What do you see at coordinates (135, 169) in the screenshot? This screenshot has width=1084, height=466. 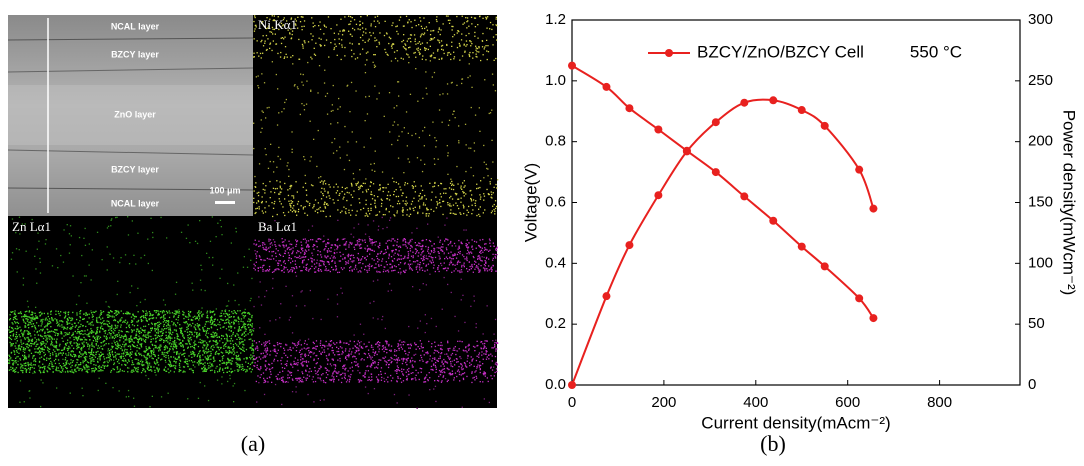 I see `sem-label: BZCY layer` at bounding box center [135, 169].